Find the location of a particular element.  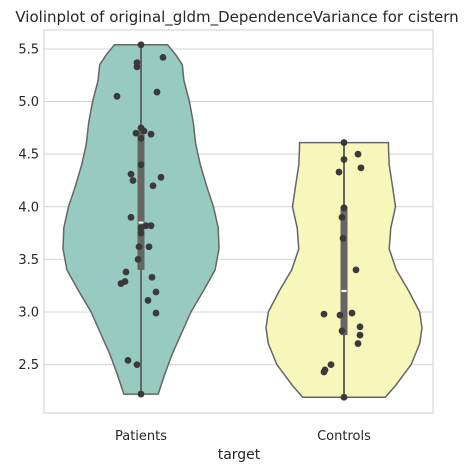

x-axis-label: target is located at coordinates (239, 455).